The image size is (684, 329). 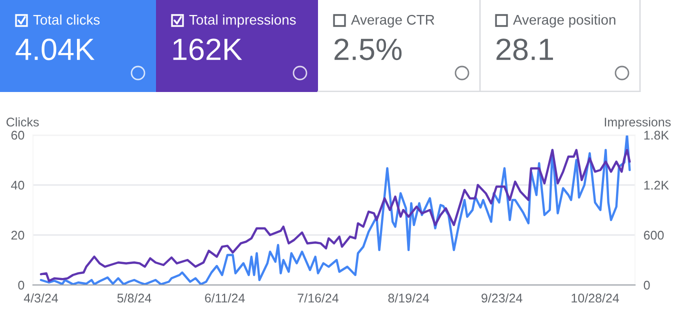 What do you see at coordinates (22, 122) in the screenshot?
I see `y-axis-title: Clicks` at bounding box center [22, 122].